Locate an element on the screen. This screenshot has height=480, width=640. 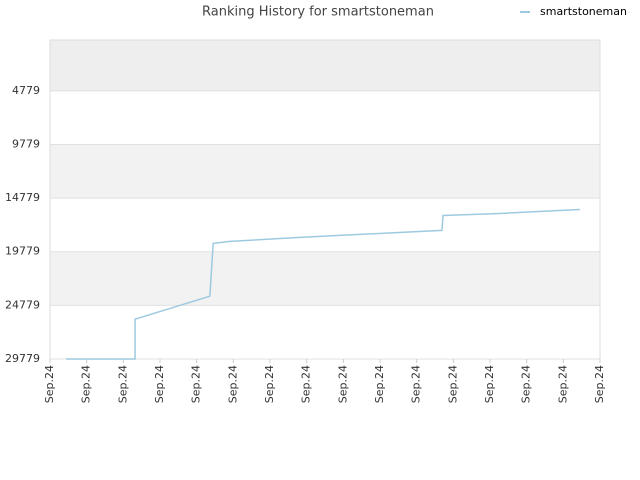
y-tick-label: 9779 is located at coordinates (26, 143).